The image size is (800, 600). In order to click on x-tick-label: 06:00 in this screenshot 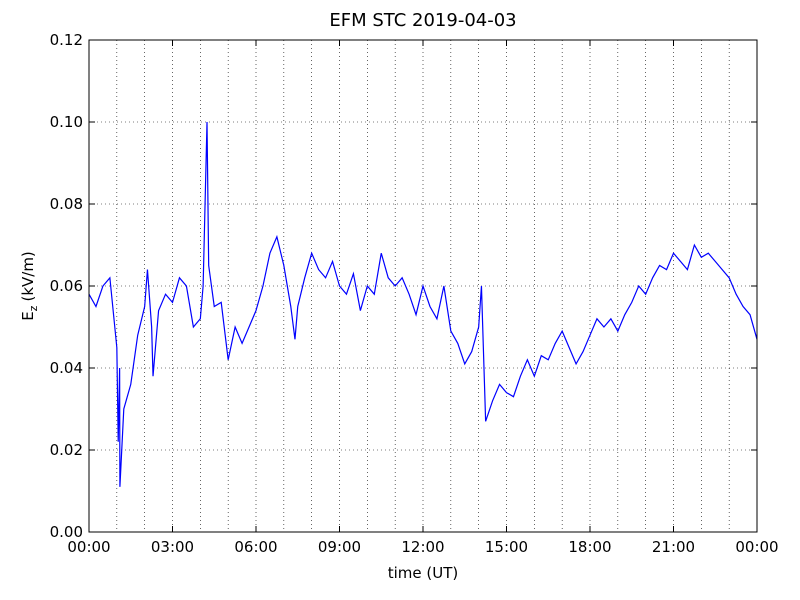, I will do `click(255, 547)`.